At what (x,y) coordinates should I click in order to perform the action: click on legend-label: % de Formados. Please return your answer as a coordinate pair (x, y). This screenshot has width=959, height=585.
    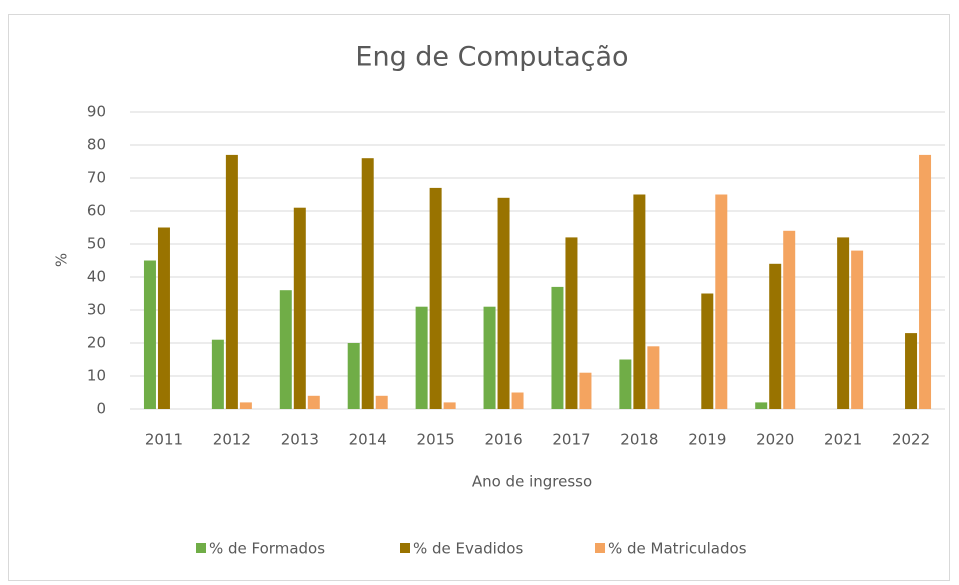
    Looking at the image, I should click on (267, 549).